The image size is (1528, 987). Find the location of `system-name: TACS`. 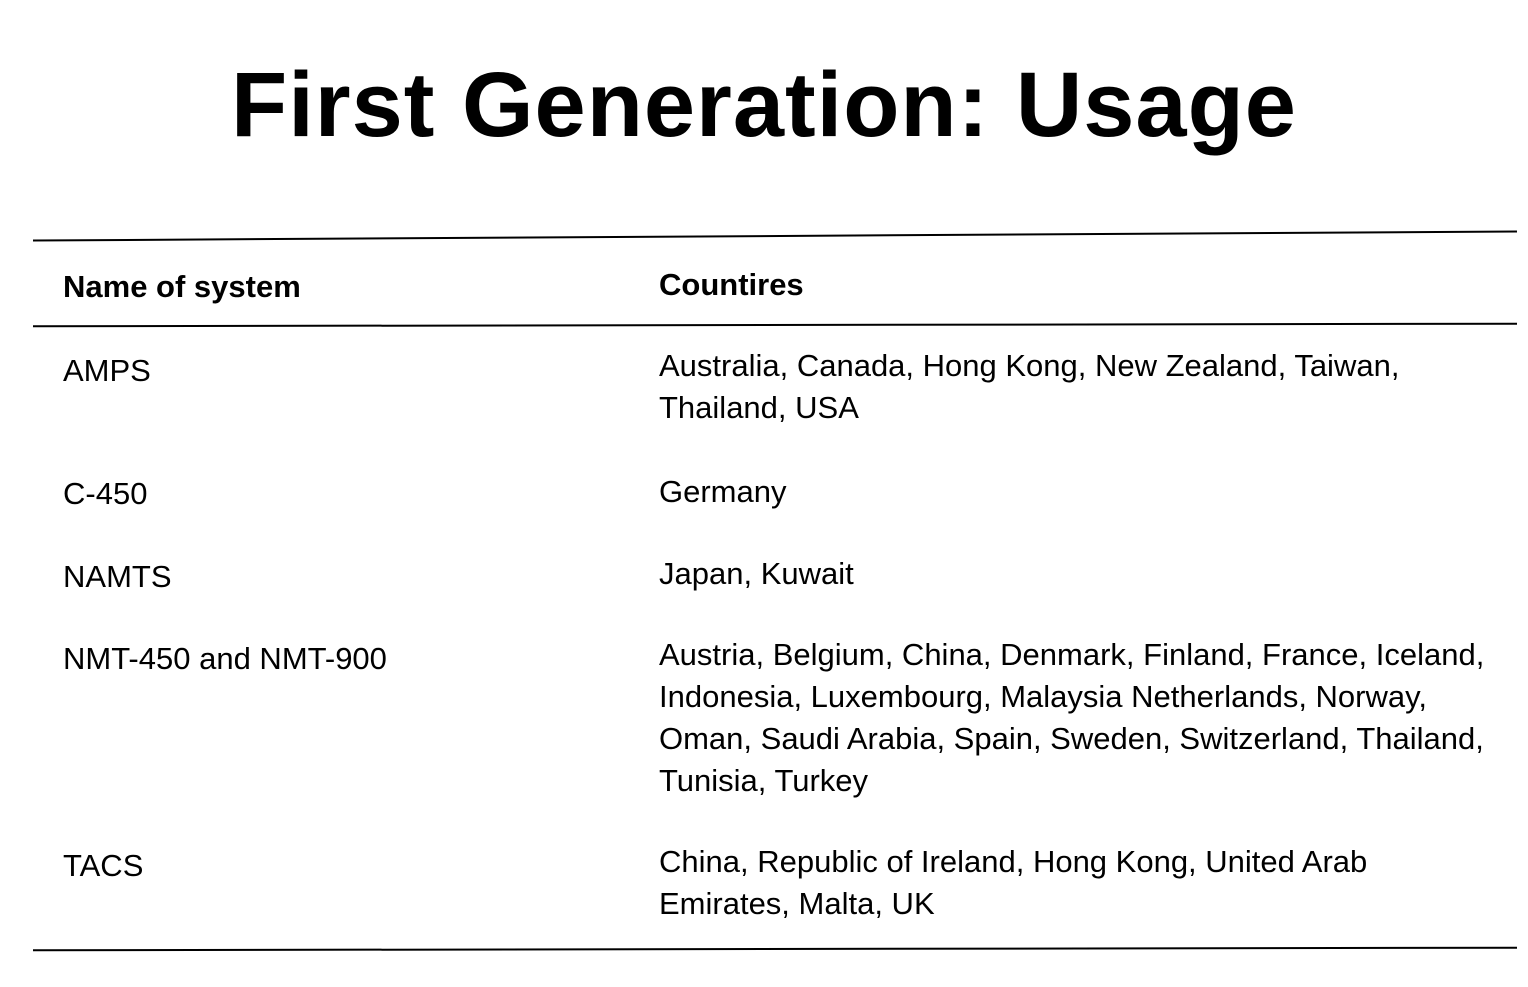

system-name: TACS is located at coordinates (103, 865).